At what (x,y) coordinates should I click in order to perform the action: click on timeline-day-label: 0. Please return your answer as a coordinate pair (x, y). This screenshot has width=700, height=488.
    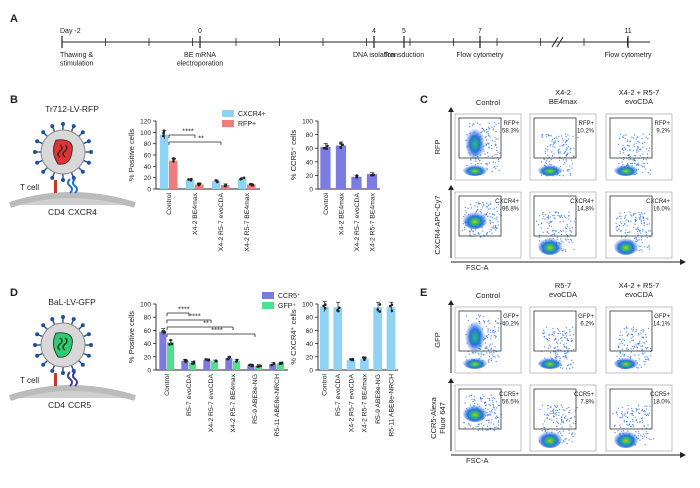
    Looking at the image, I should click on (200, 31).